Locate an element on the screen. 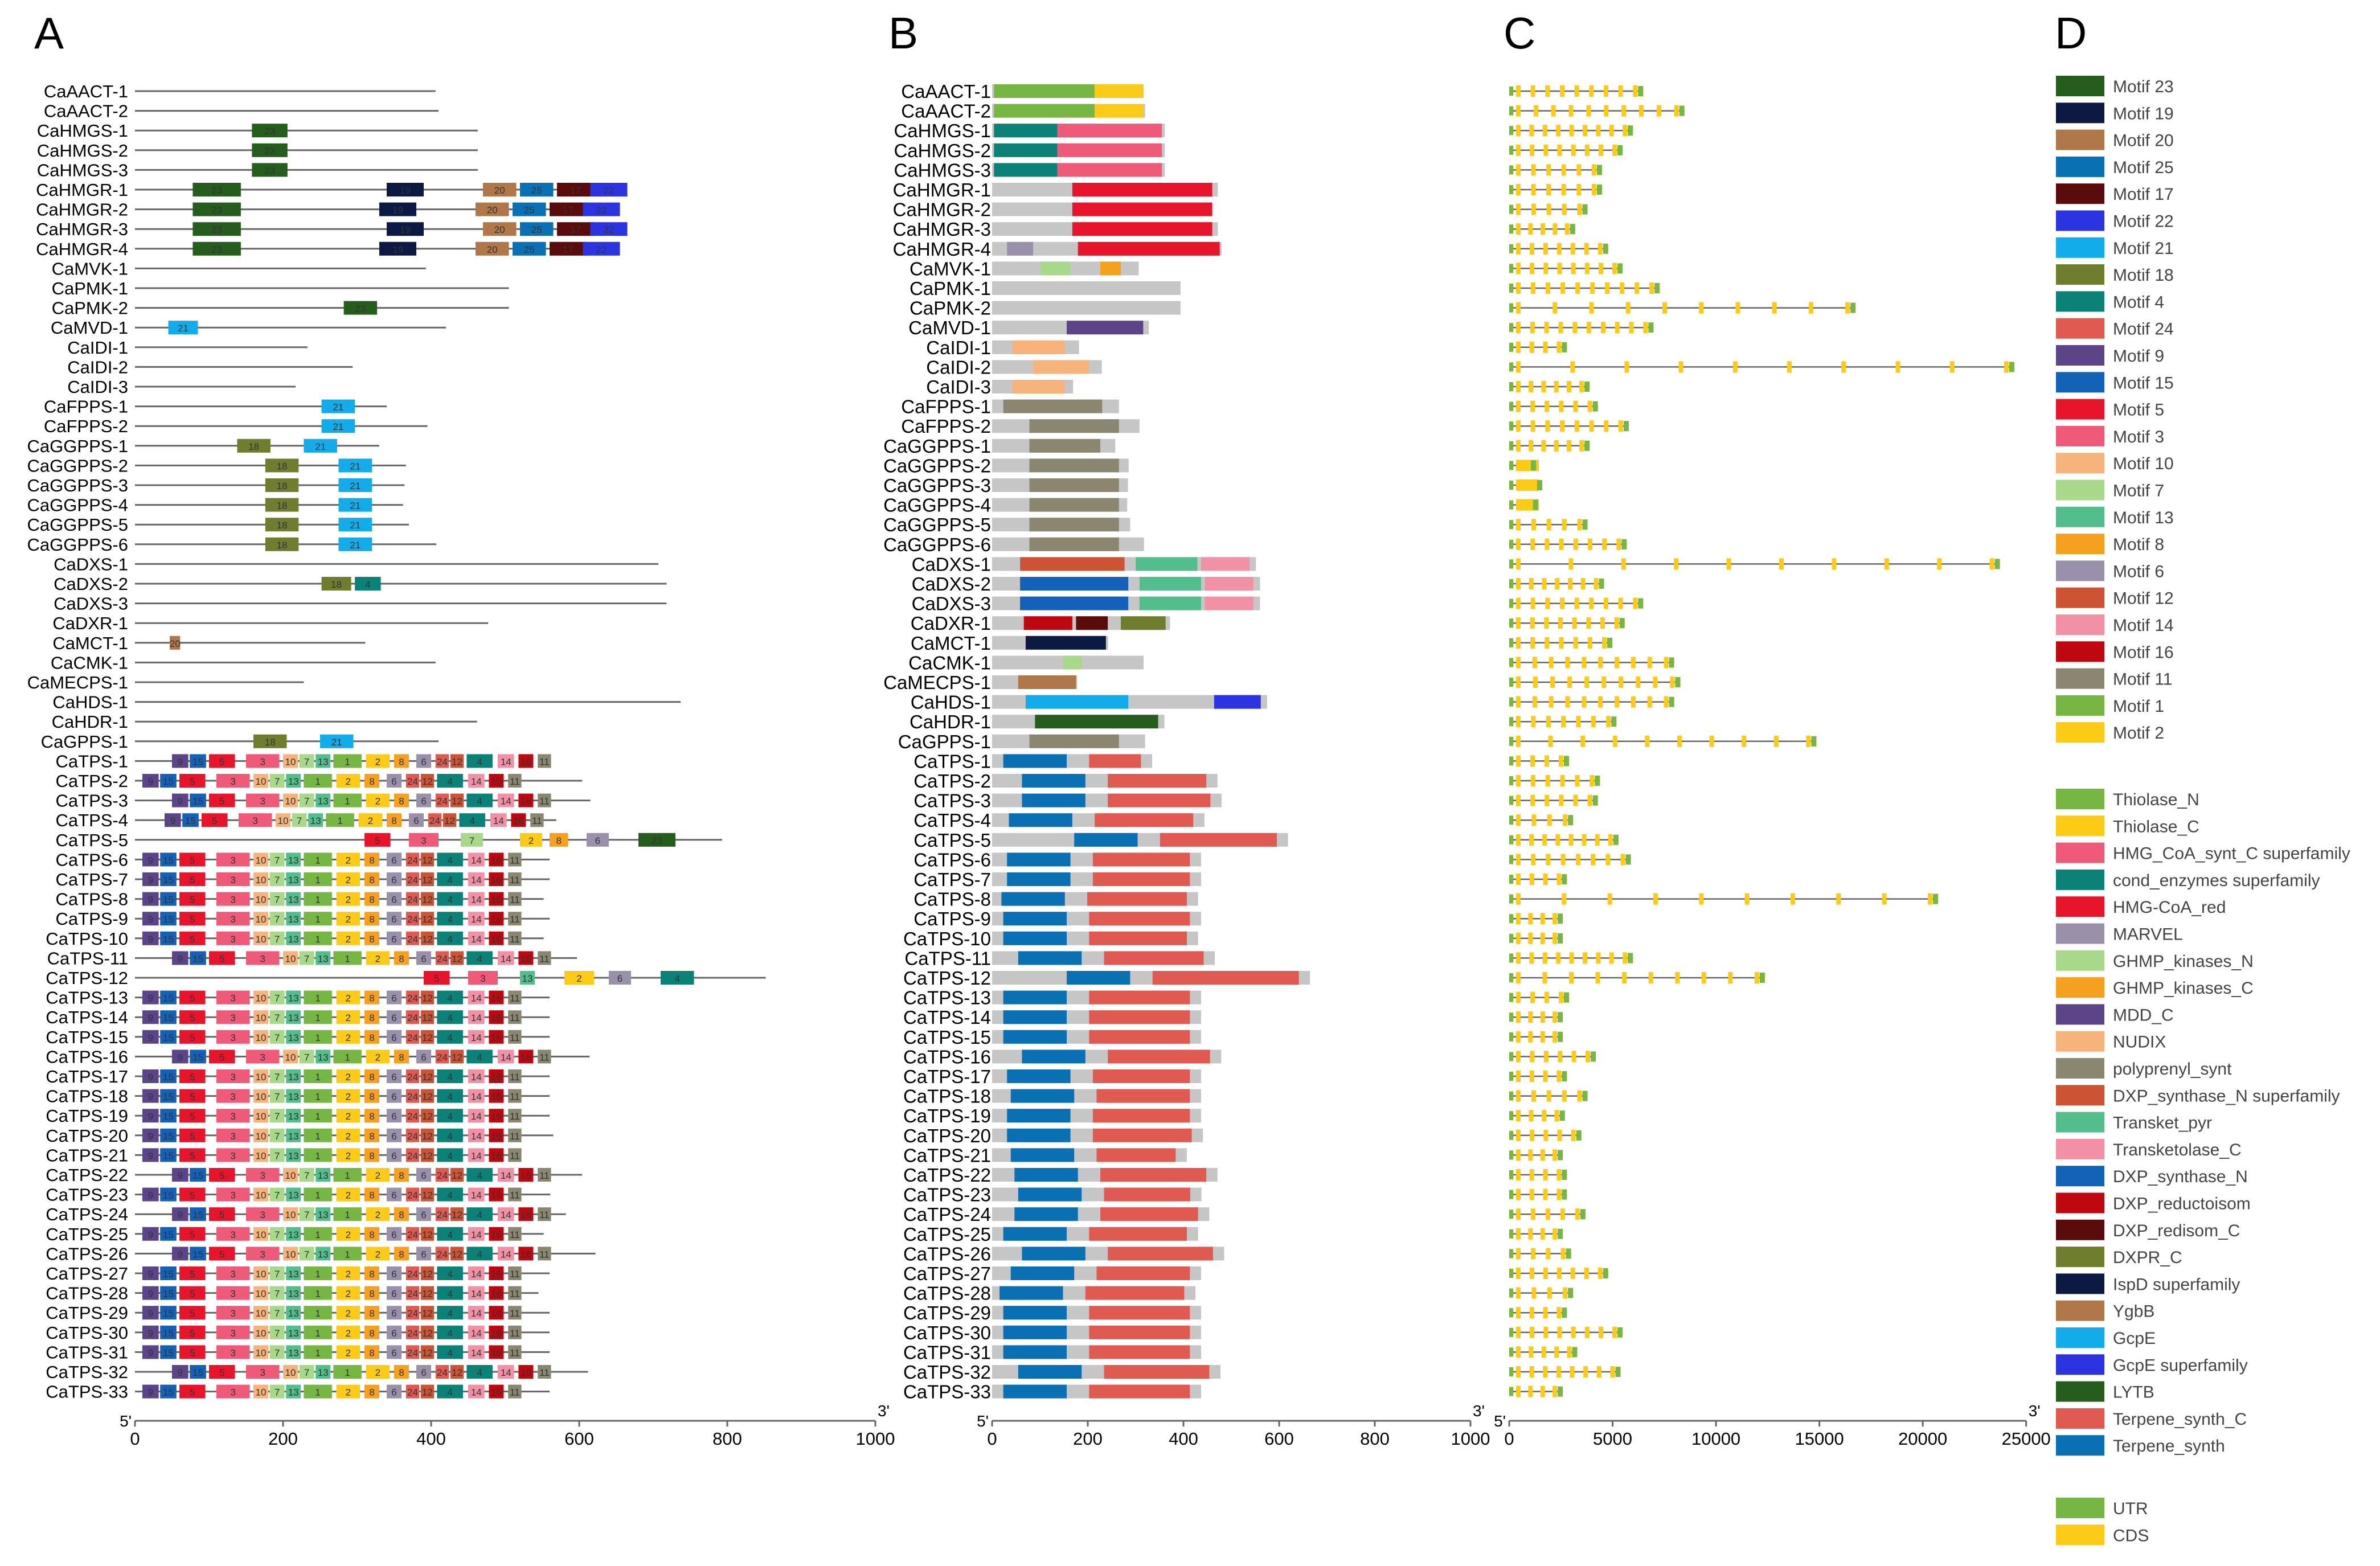 The image size is (2380, 1566). gene-label-a: CaTPS-30 is located at coordinates (87, 1333).